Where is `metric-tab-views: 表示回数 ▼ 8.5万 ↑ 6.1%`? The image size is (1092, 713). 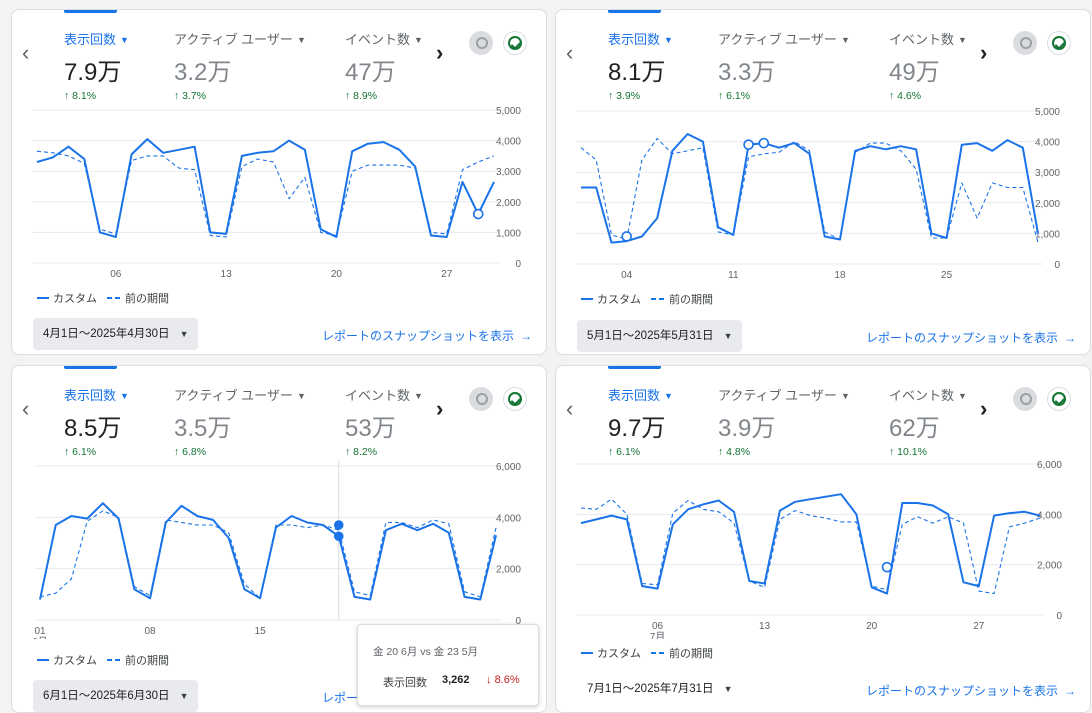
metric-tab-views: 表示回数 ▼ 8.5万 ↑ 6.1% is located at coordinates (96, 421).